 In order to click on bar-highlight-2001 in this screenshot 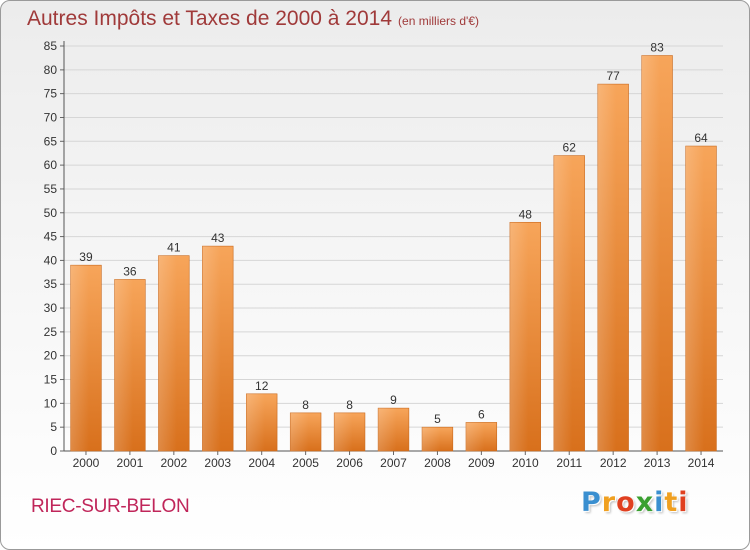, I will do `click(130, 365)`.